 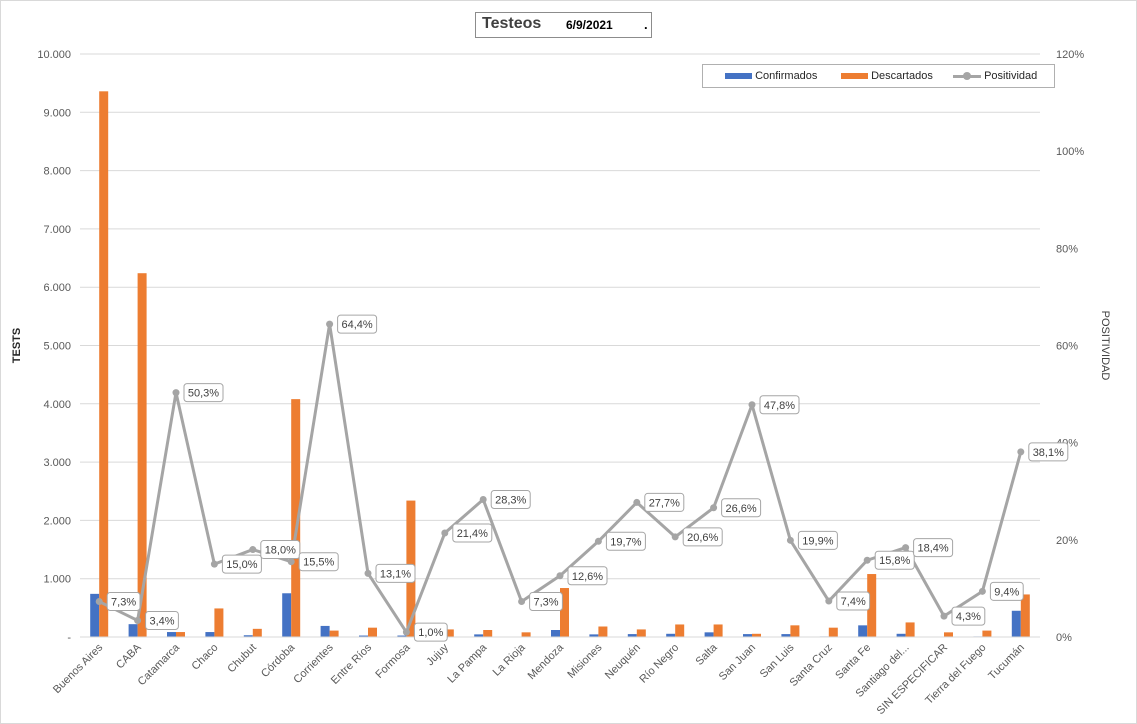 What do you see at coordinates (472, 534) in the screenshot?
I see `data-label: 21,4%` at bounding box center [472, 534].